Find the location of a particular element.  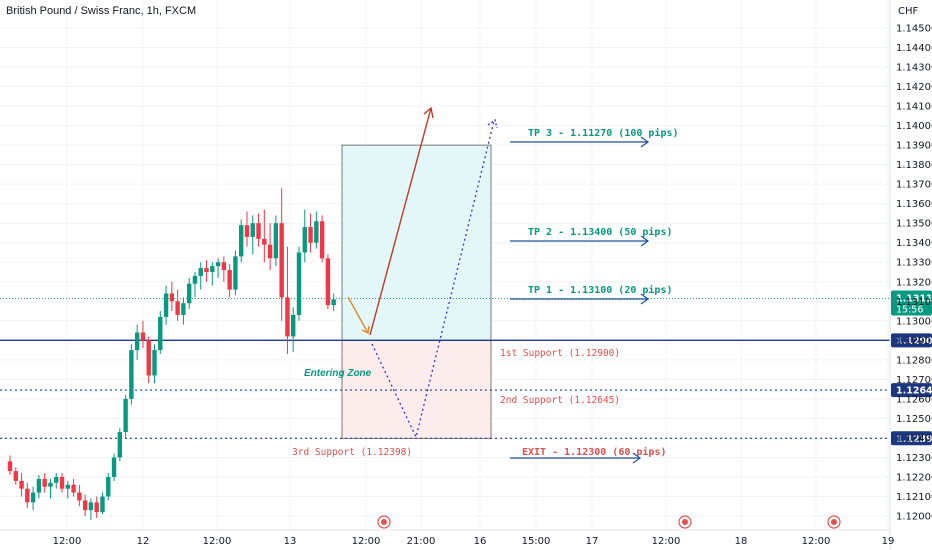

support3-label: 3rd Support (1.12398) is located at coordinates (352, 452).